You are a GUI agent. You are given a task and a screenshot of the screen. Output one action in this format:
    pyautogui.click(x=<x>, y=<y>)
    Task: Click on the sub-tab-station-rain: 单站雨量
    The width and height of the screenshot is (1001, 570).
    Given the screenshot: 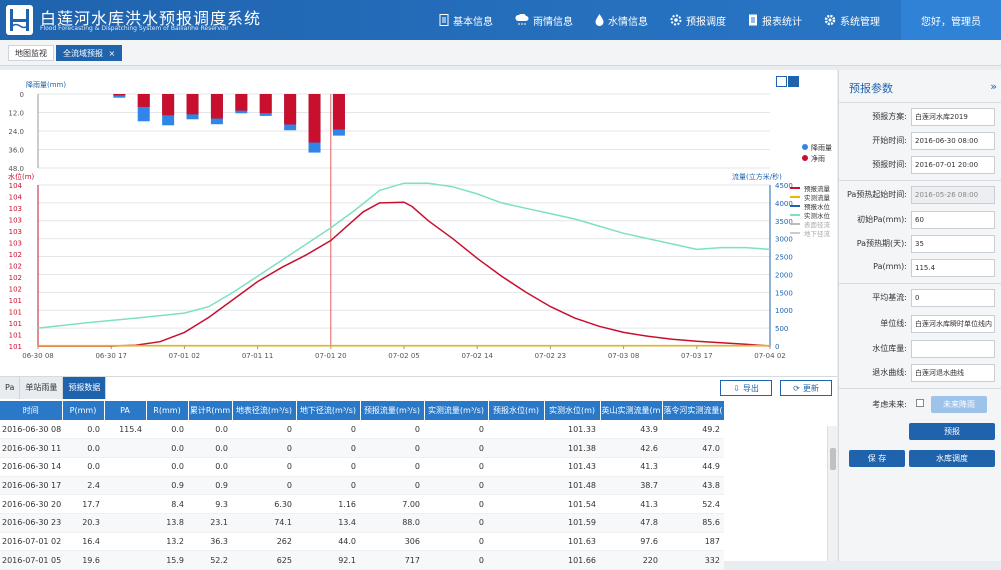 What is the action you would take?
    pyautogui.click(x=42, y=388)
    